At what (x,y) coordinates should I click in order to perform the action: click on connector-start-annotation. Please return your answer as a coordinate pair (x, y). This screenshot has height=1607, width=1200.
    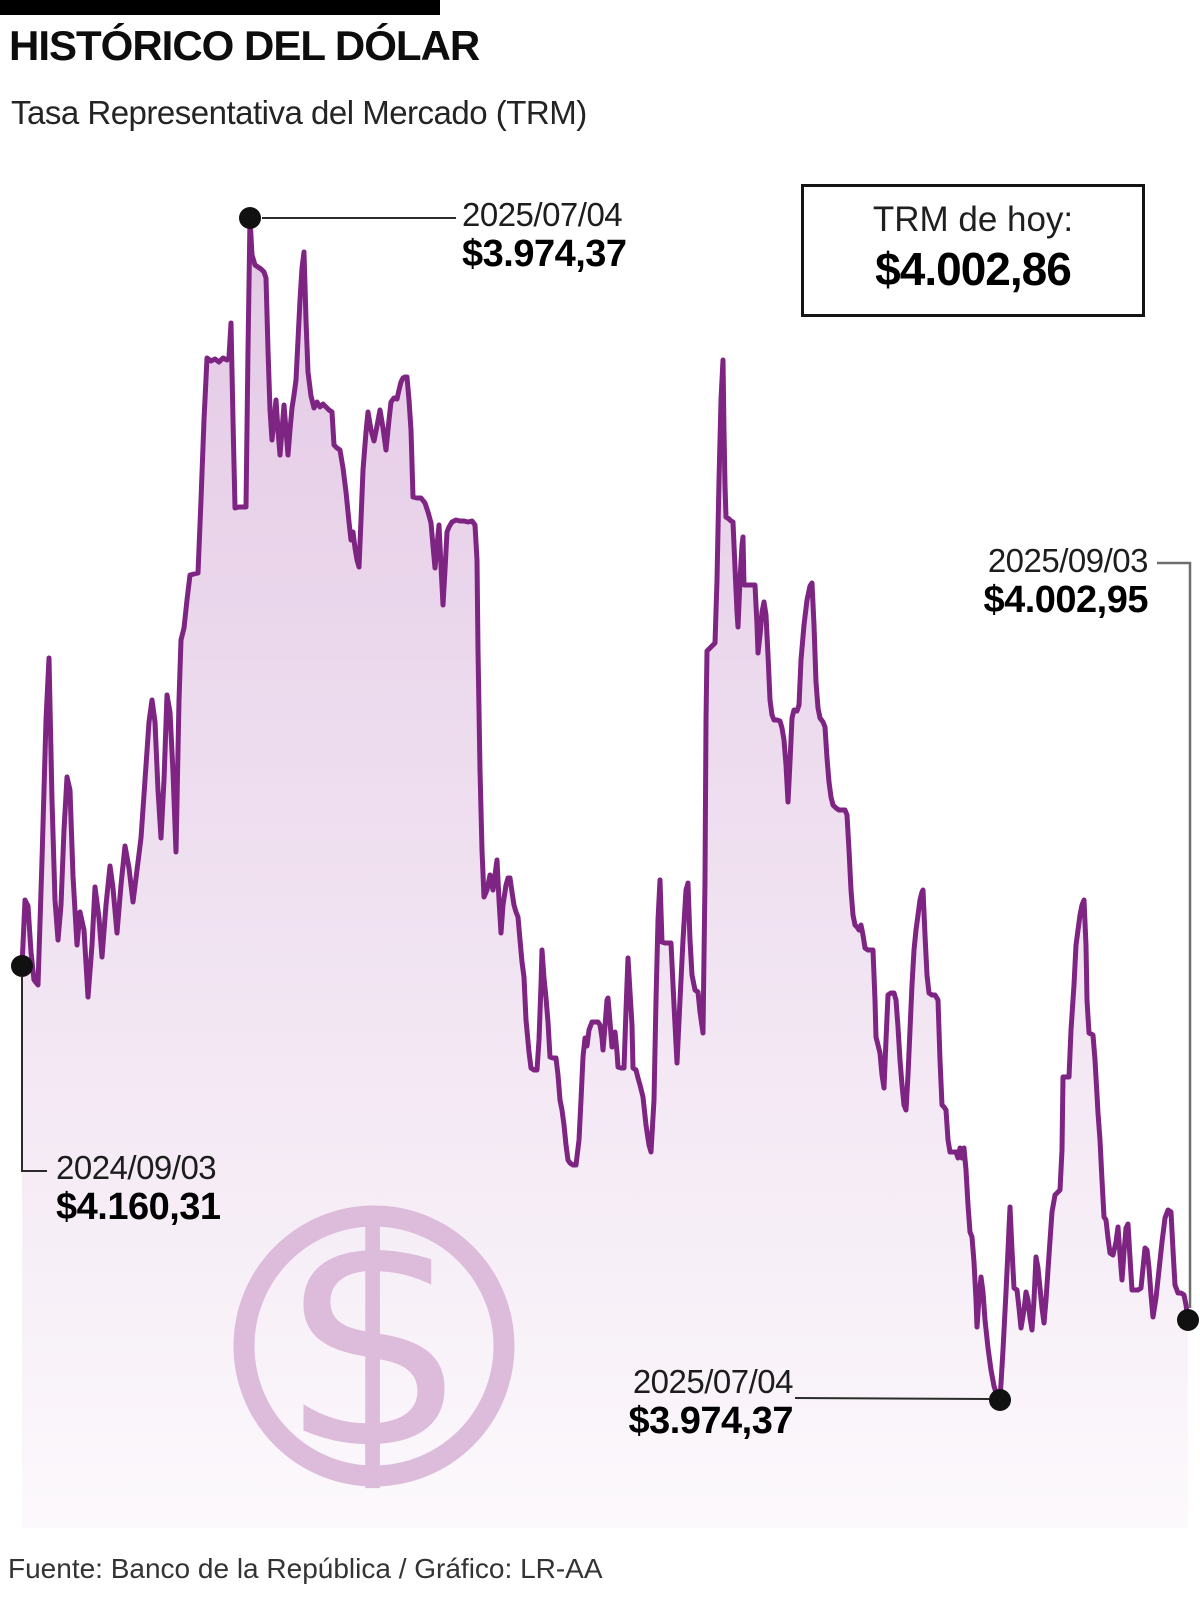
    Looking at the image, I should click on (34, 1074).